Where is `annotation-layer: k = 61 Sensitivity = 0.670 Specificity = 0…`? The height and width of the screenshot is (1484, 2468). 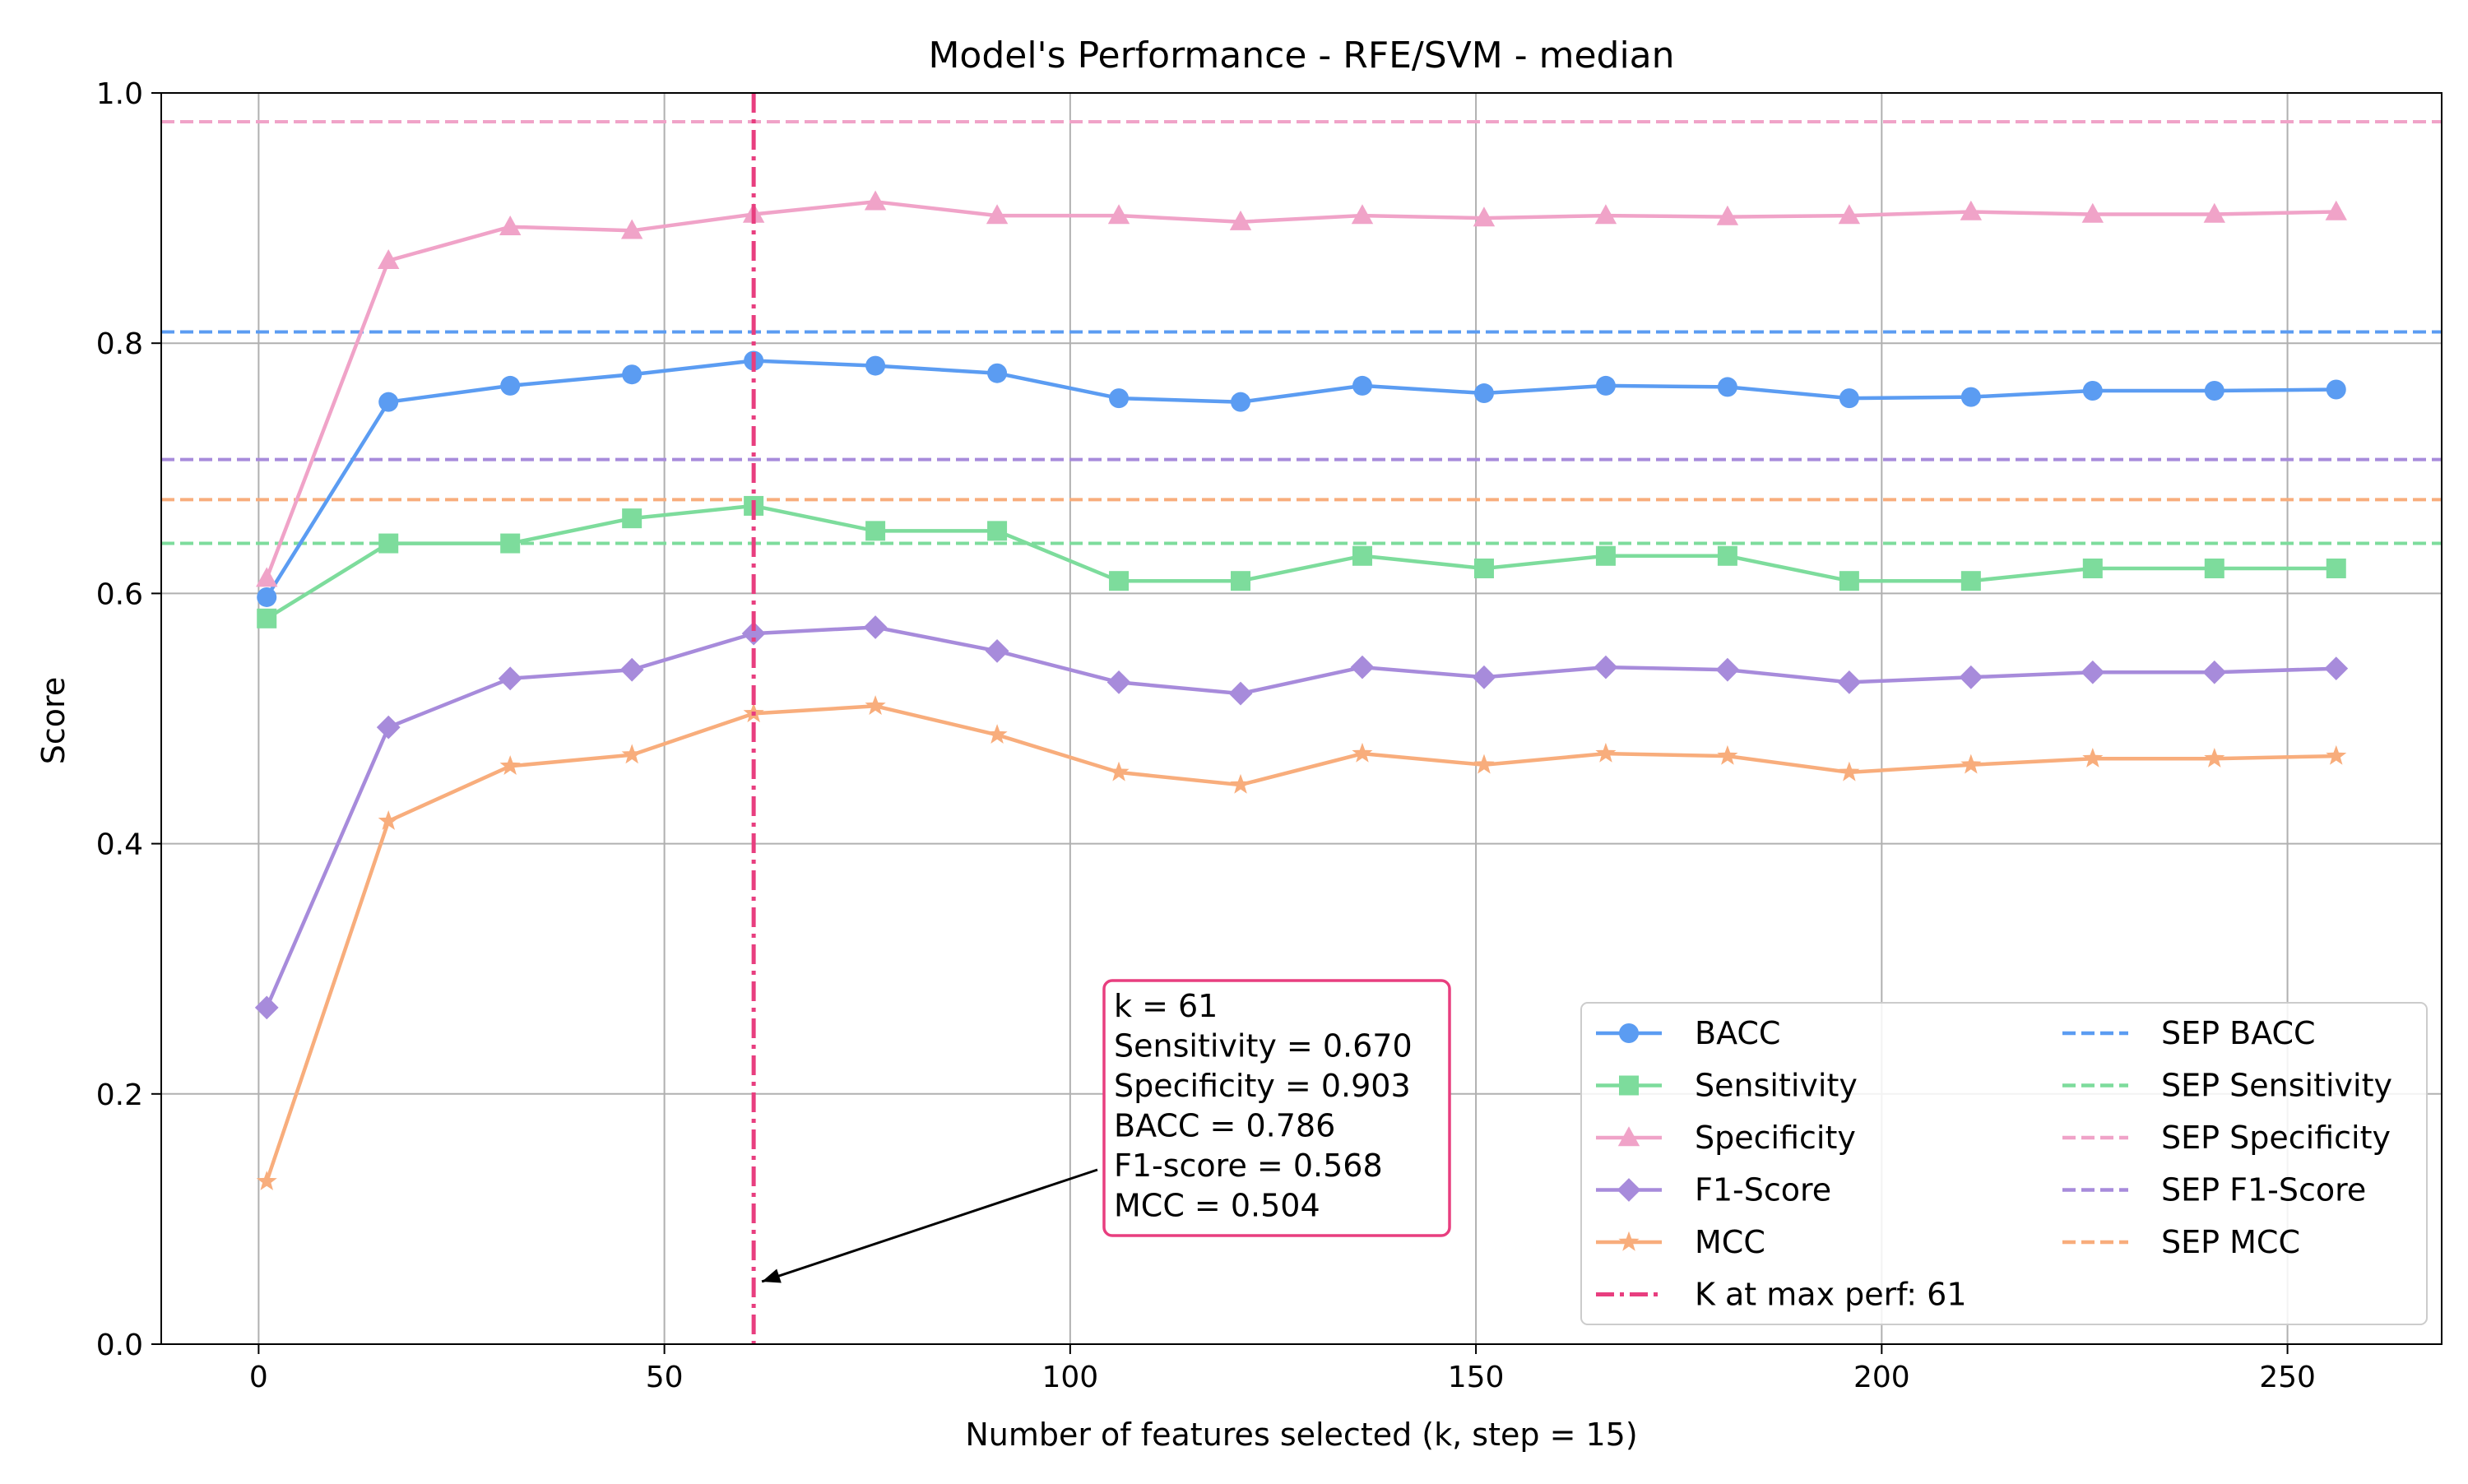
annotation-layer: k = 61 Sensitivity = 0.670 Specificity = 0… is located at coordinates (1106, 1131).